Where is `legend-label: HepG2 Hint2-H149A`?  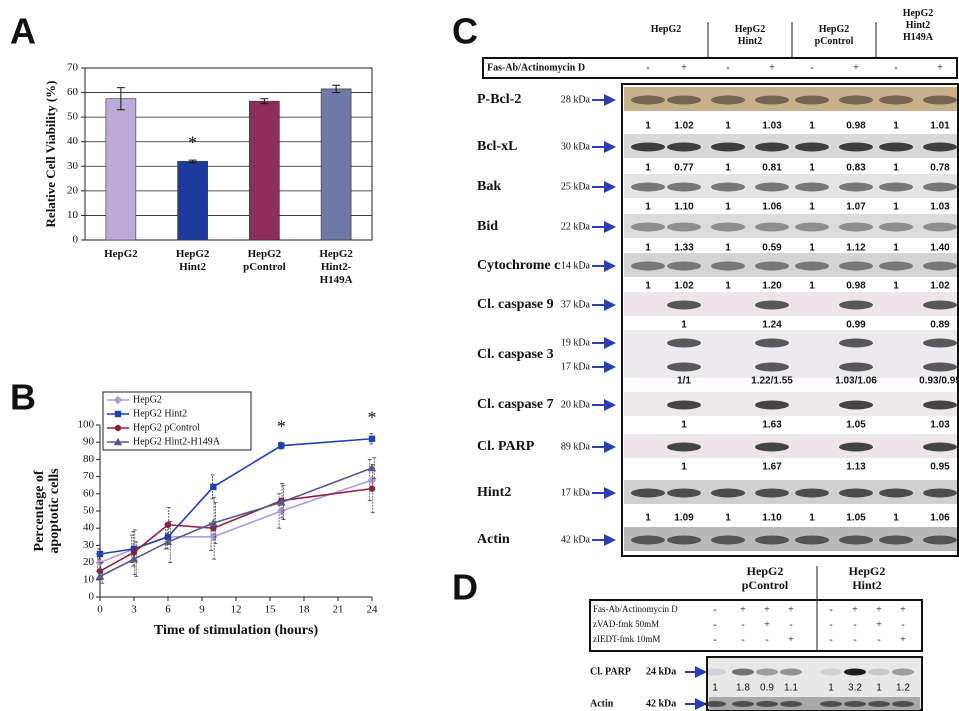 legend-label: HepG2 Hint2-H149A is located at coordinates (177, 441).